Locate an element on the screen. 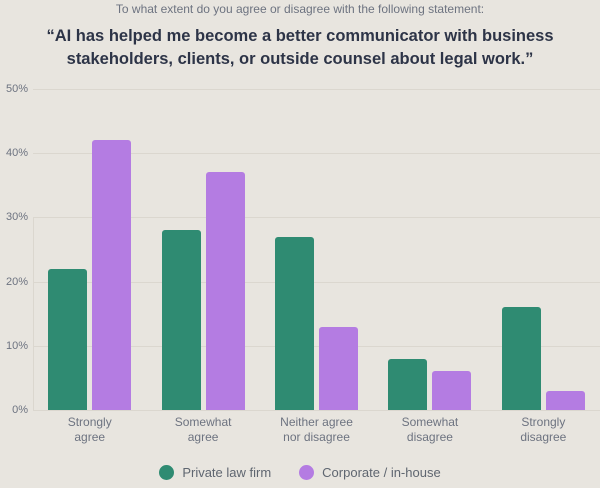  y-tick-label-30: 30% is located at coordinates (16, 217).